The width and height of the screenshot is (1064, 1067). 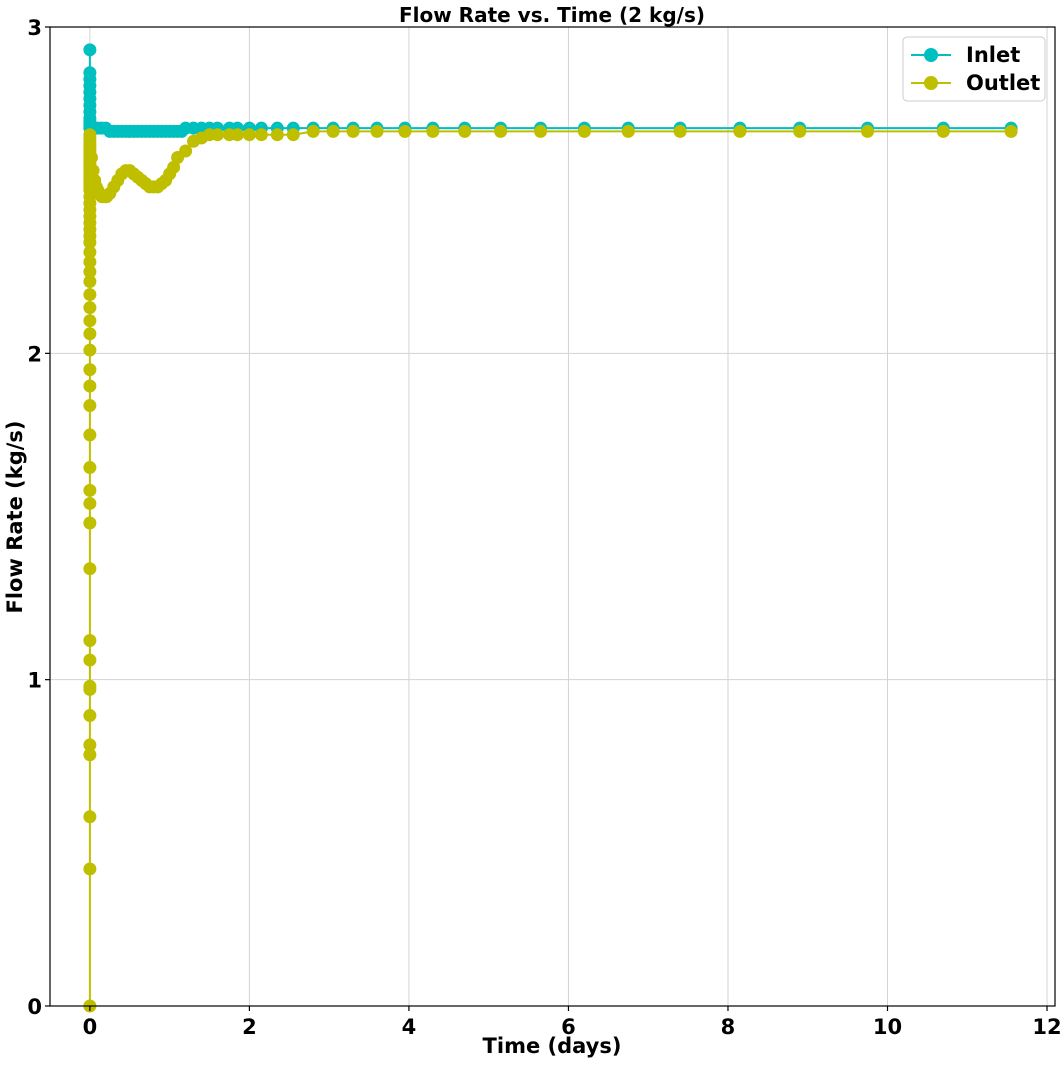 What do you see at coordinates (90, 1027) in the screenshot?
I see `x-tick-label: 0` at bounding box center [90, 1027].